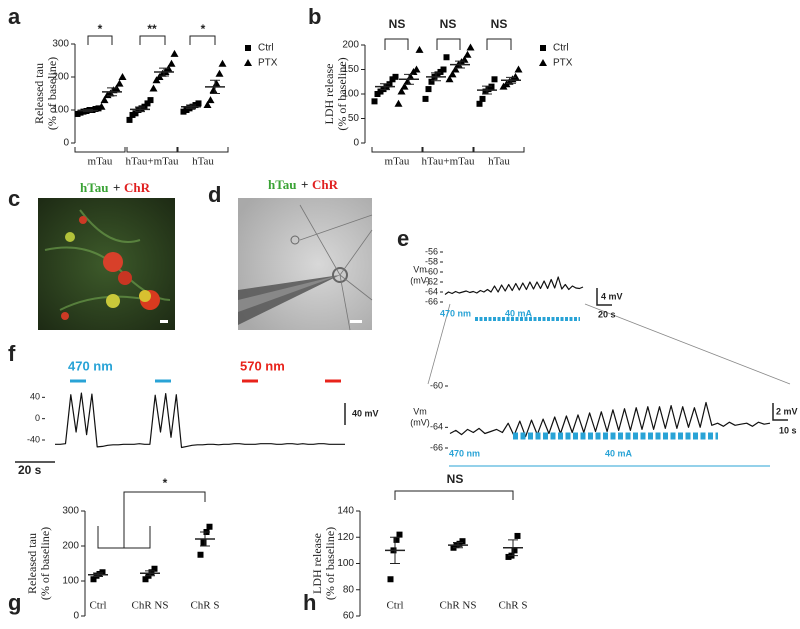 The height and width of the screenshot is (629, 800). What do you see at coordinates (619, 453) in the screenshot?
I see `annotation: 40 mA` at bounding box center [619, 453].